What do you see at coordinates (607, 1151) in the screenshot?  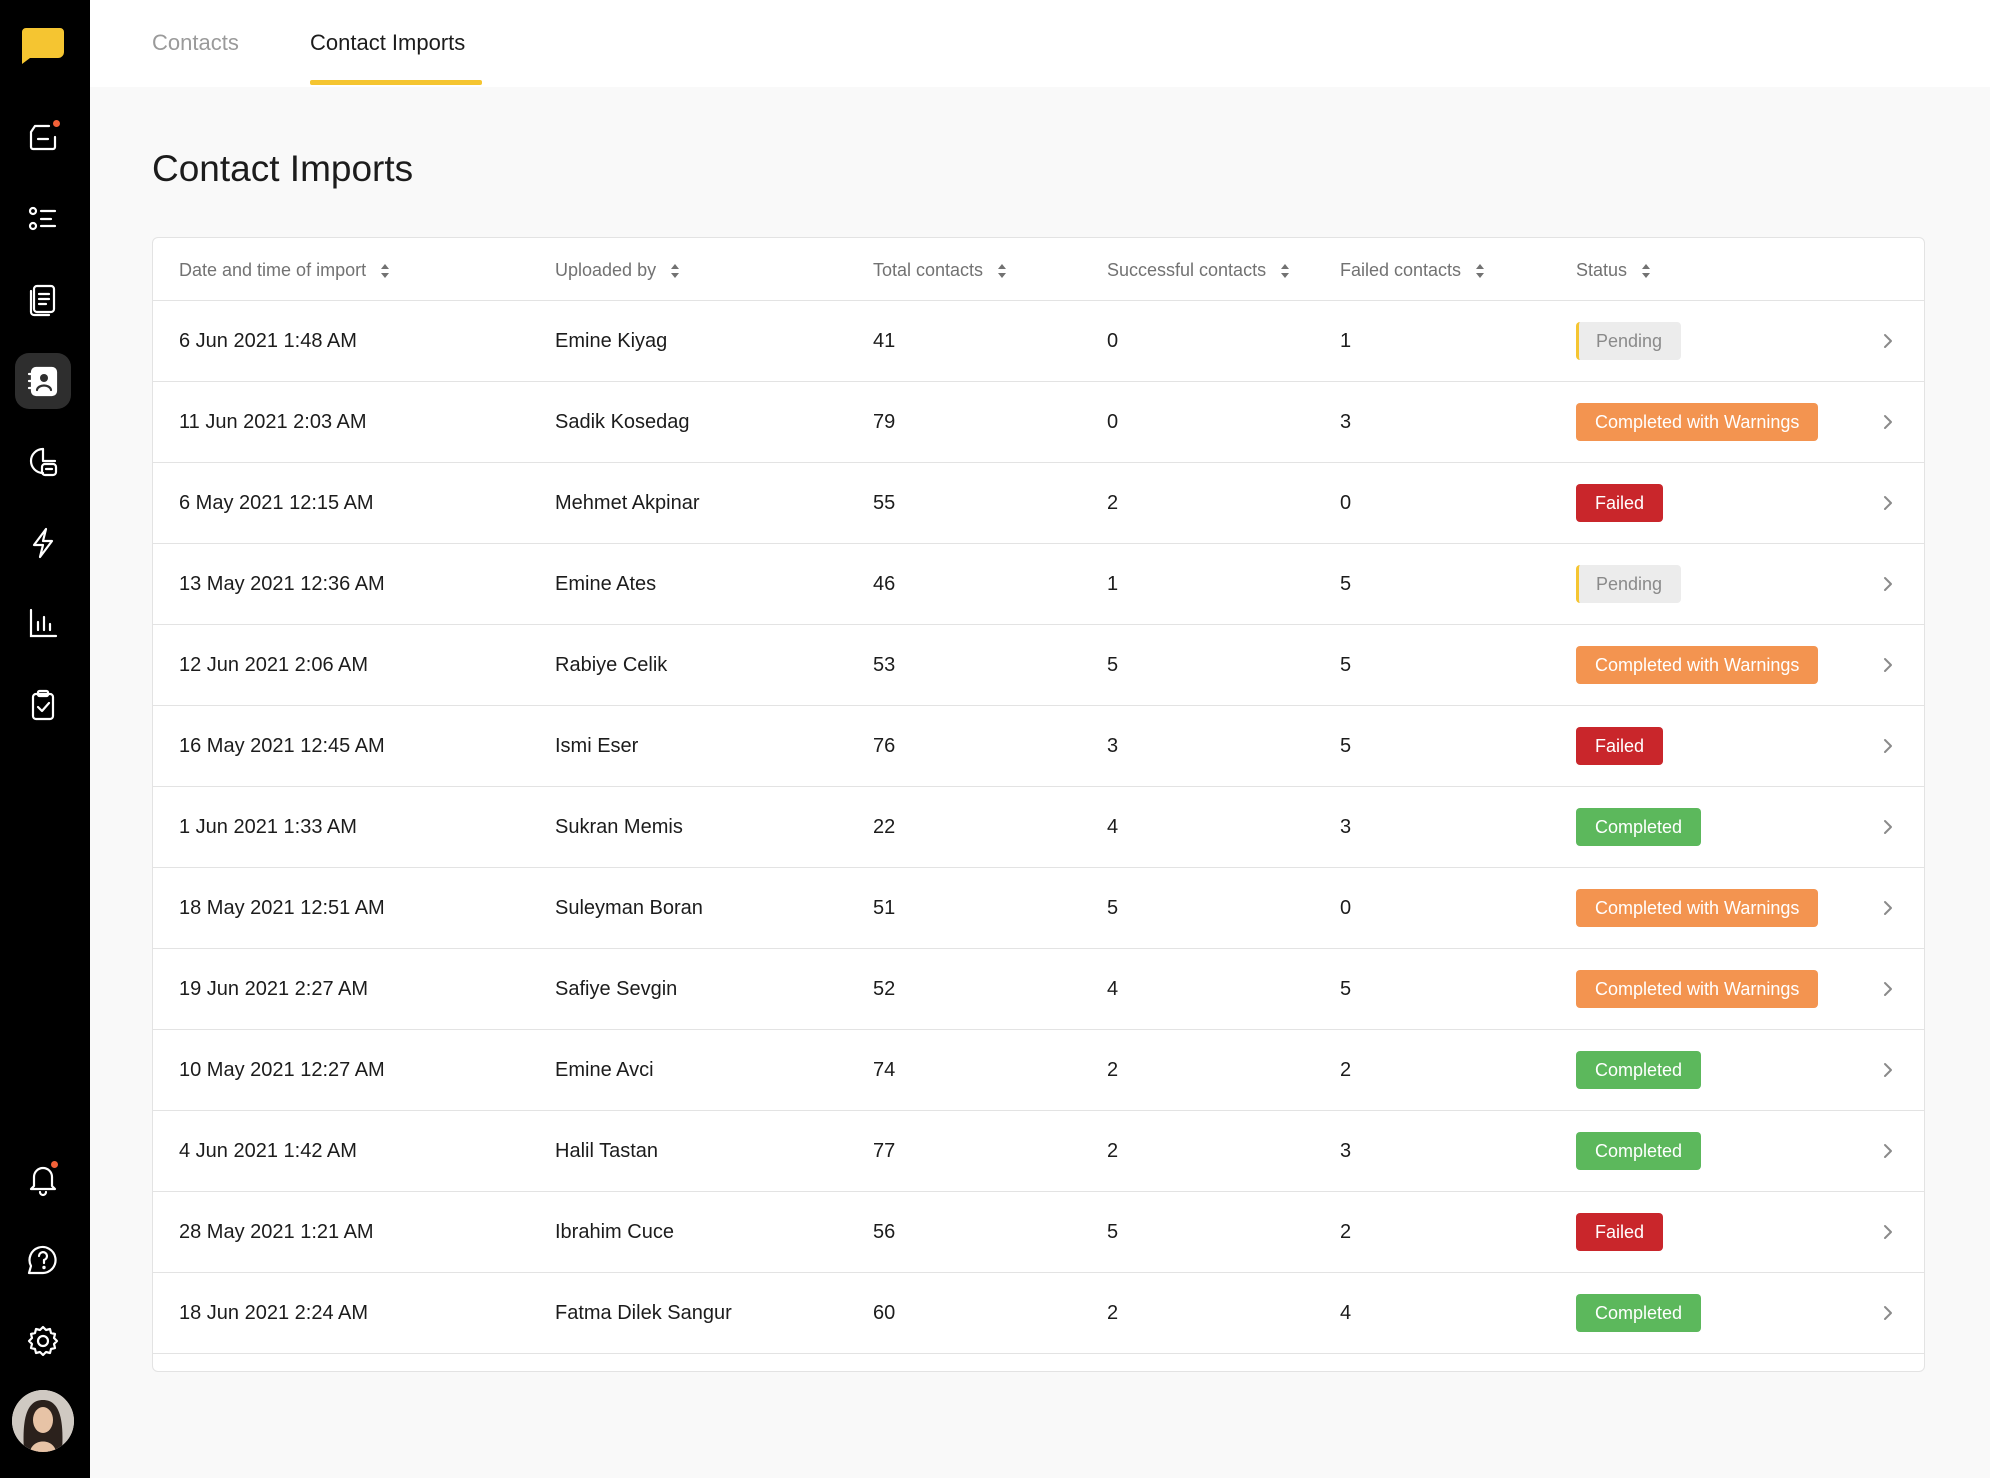 I see `cell-uploaded-by: Halil Tastan` at bounding box center [607, 1151].